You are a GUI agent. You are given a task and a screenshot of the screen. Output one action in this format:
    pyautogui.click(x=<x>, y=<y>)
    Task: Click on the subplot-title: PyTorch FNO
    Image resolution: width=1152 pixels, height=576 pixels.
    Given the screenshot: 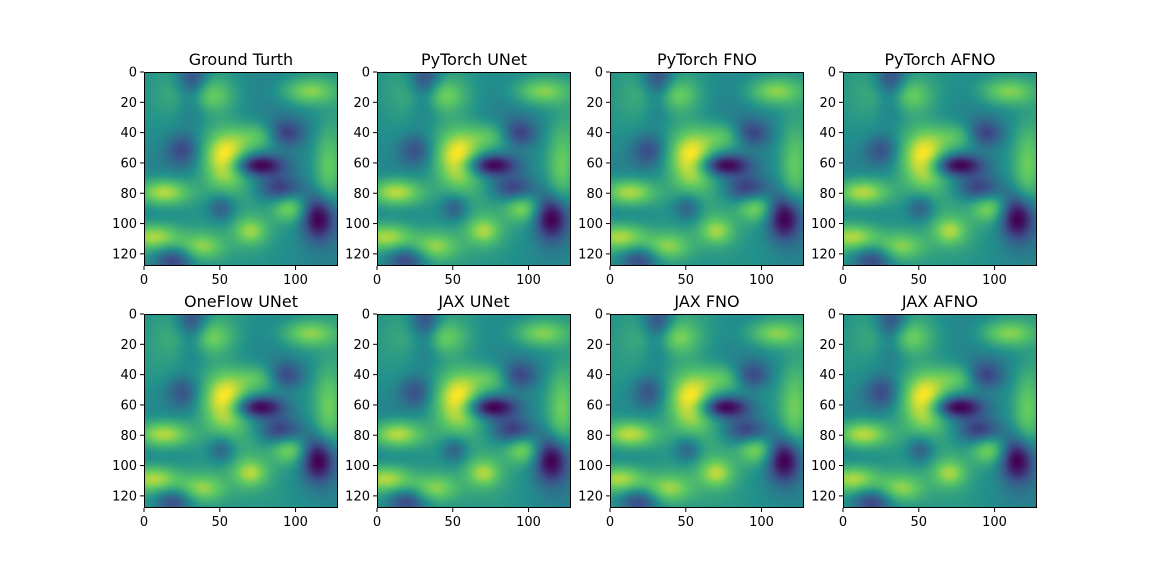 What is the action you would take?
    pyautogui.click(x=707, y=59)
    